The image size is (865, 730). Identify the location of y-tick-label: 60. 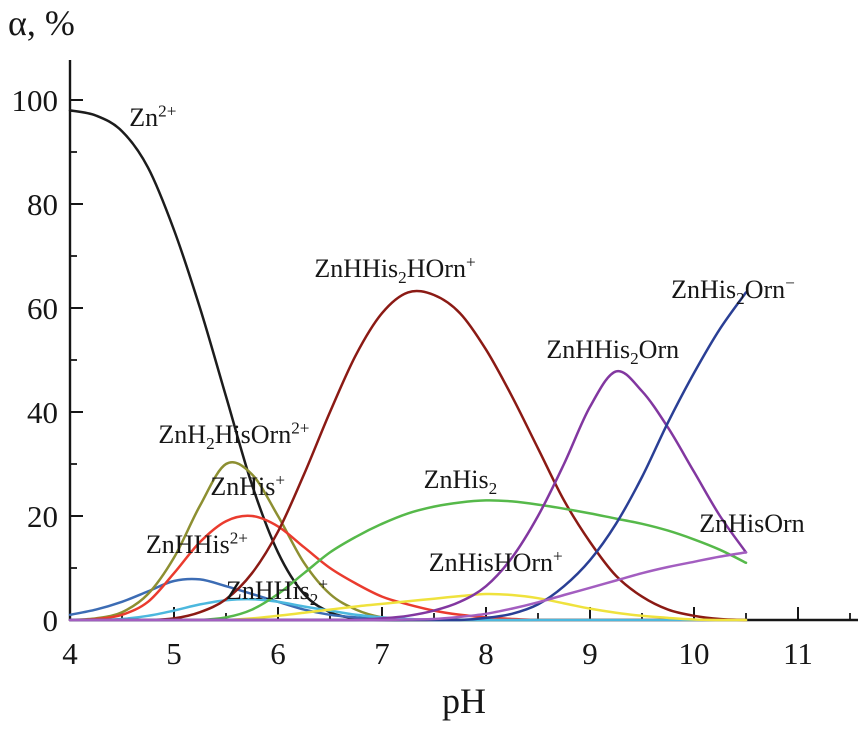
(42, 308).